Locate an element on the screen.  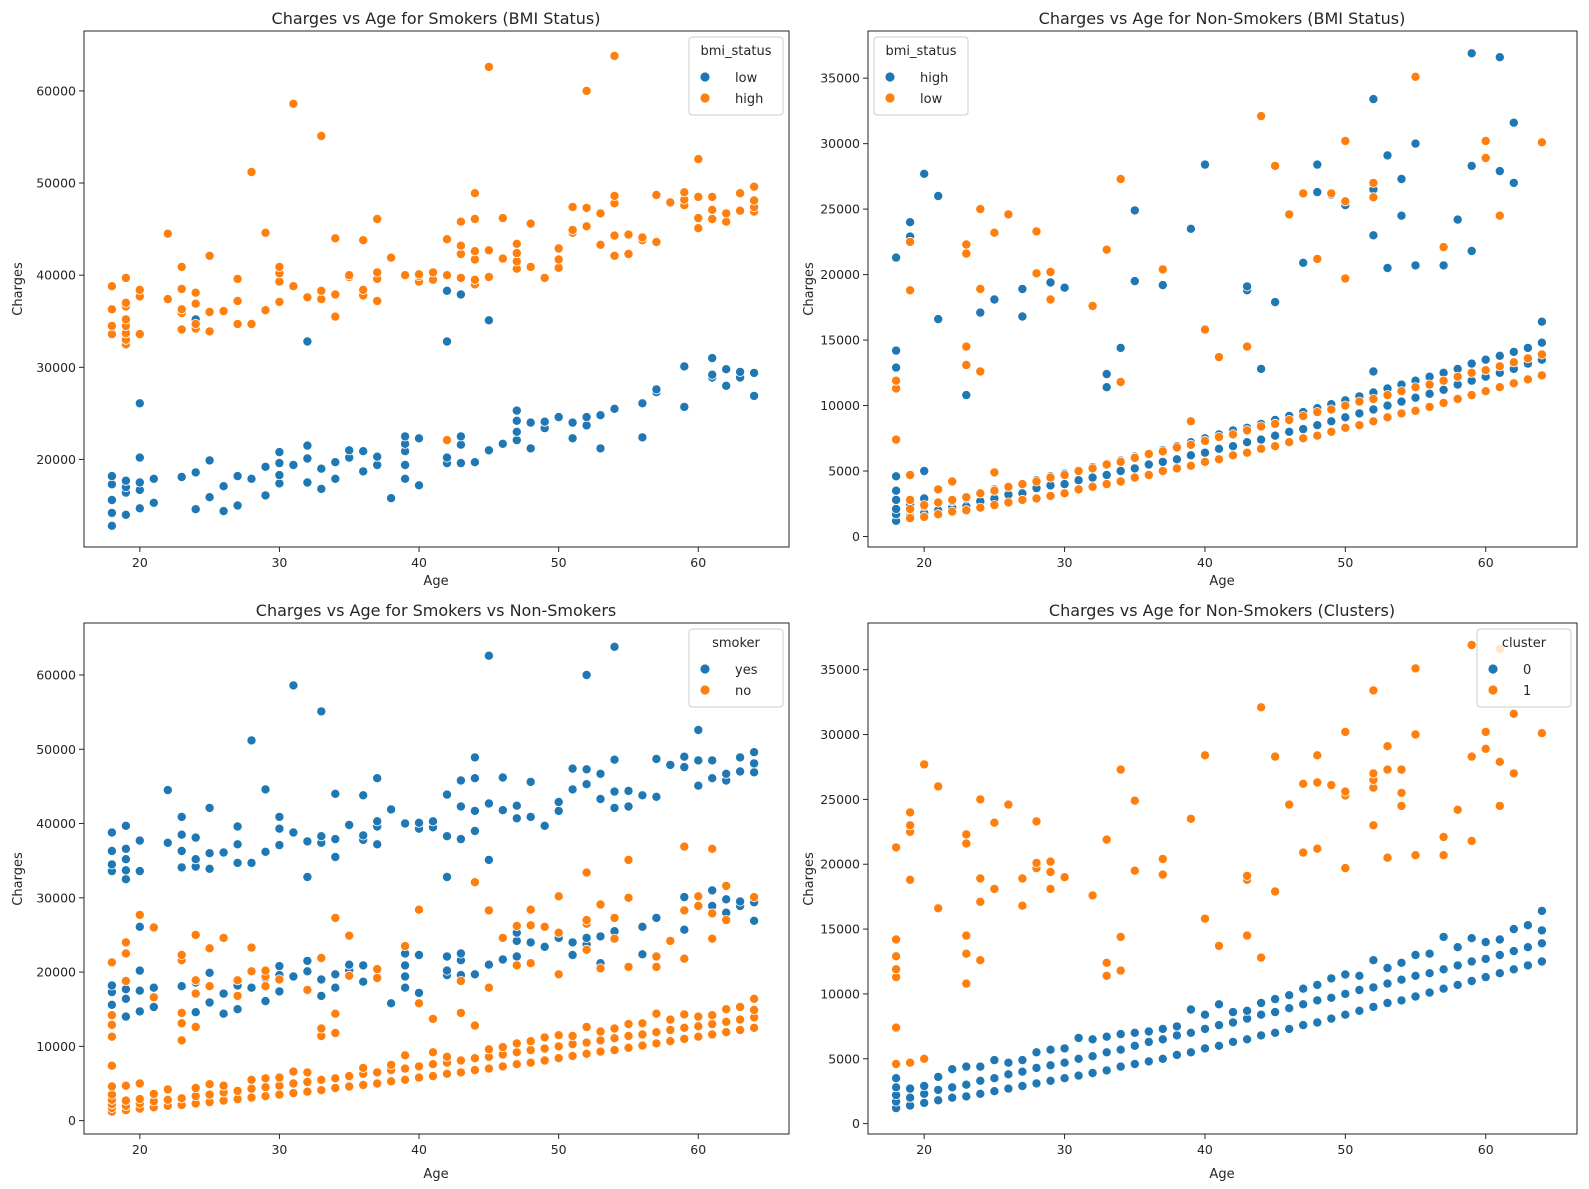
x-tick-label: 30 is located at coordinates (279, 1149).